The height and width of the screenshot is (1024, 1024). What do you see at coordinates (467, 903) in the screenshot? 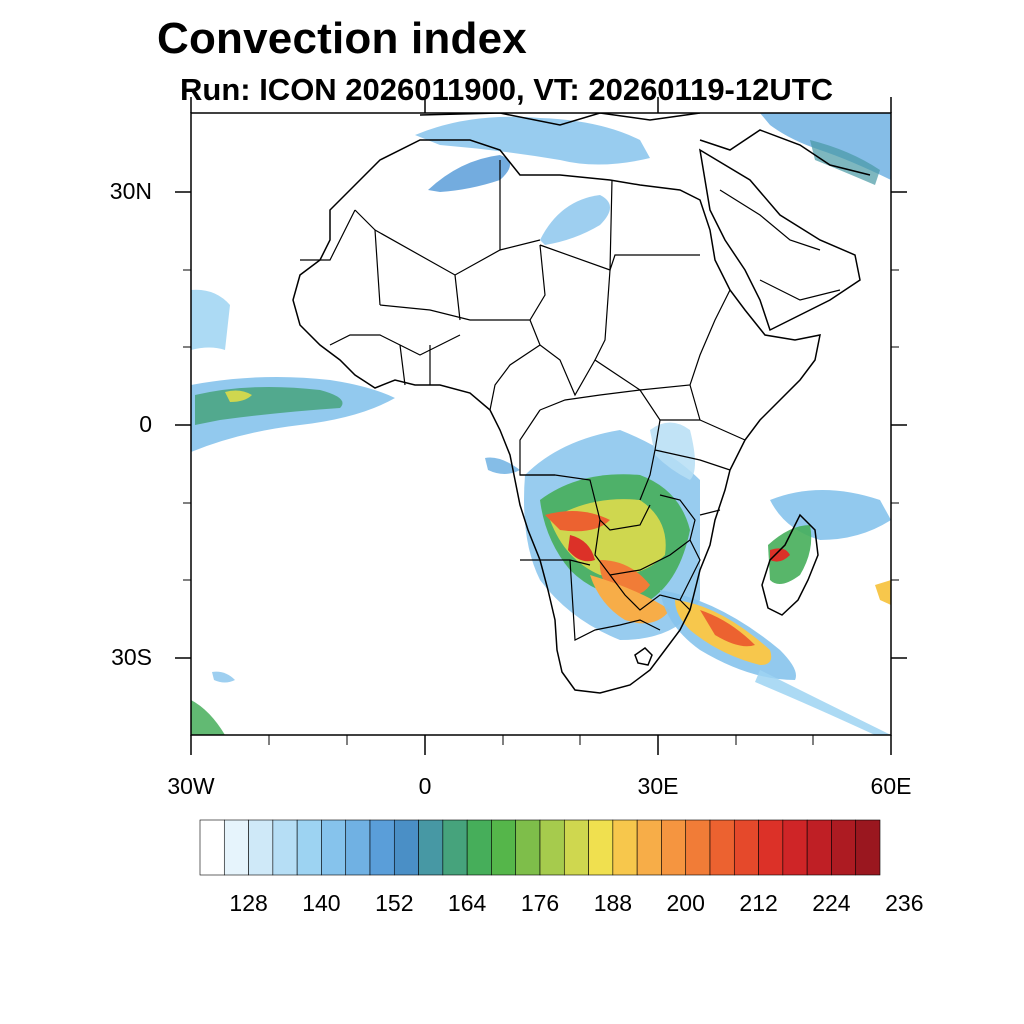
I see `colorbar-tick-label: 164` at bounding box center [467, 903].